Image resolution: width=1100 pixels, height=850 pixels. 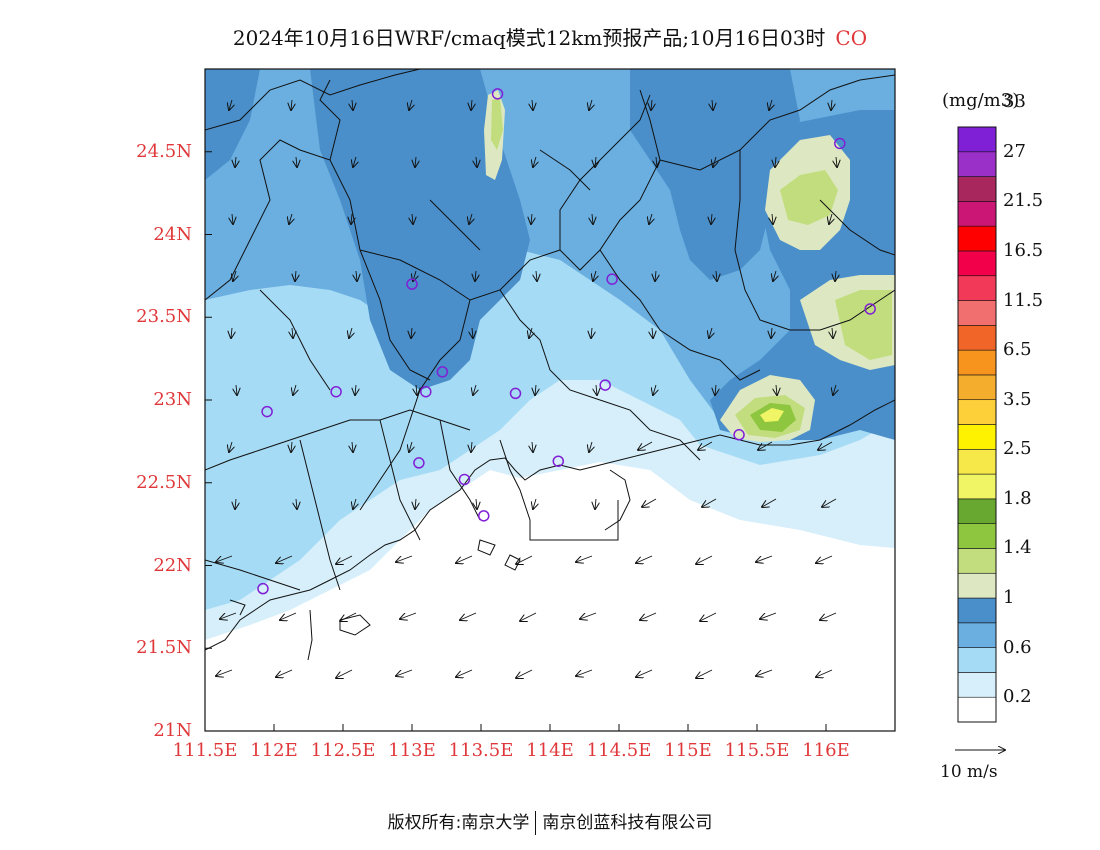 I want to click on colorbar-label: 27, so click(x=1014, y=151).